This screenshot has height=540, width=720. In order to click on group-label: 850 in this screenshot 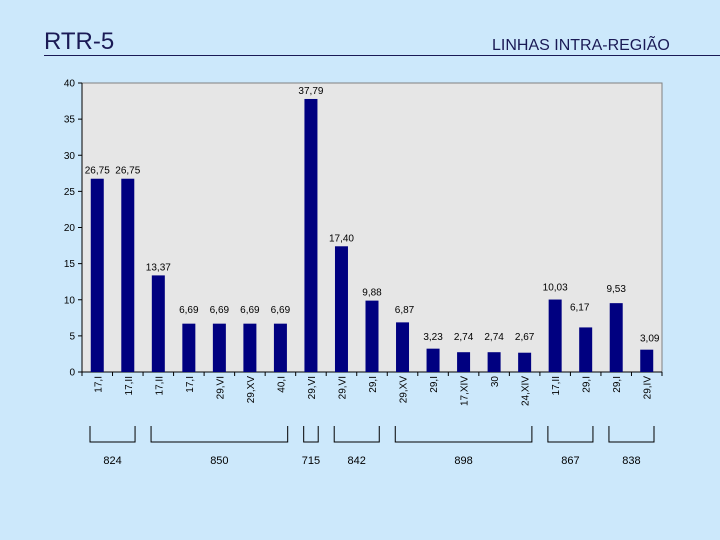, I will do `click(219, 461)`.